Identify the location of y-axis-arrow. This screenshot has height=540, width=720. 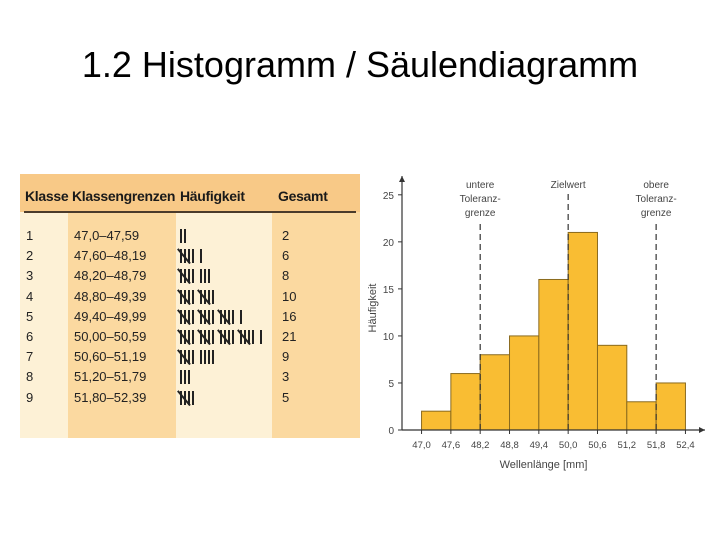
(402, 179).